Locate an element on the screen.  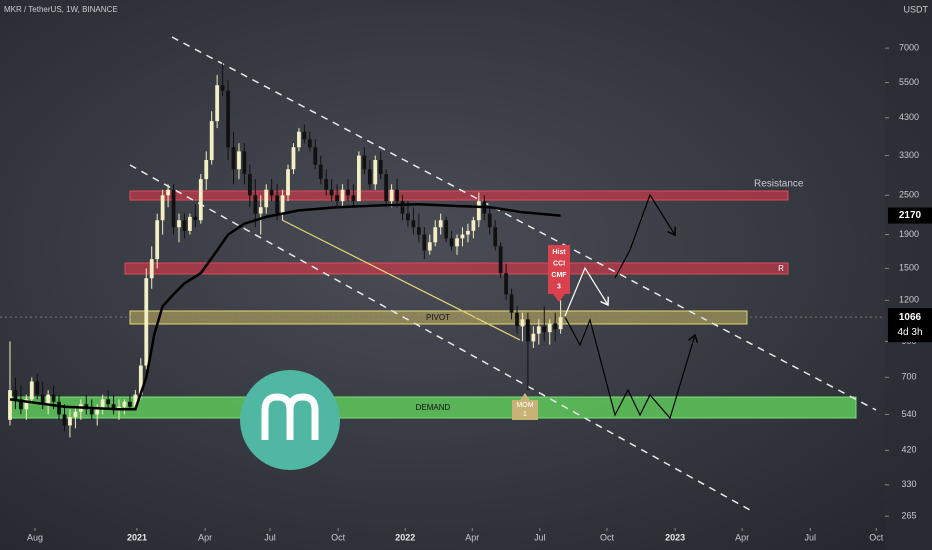
mom-text: 1 is located at coordinates (525, 414).